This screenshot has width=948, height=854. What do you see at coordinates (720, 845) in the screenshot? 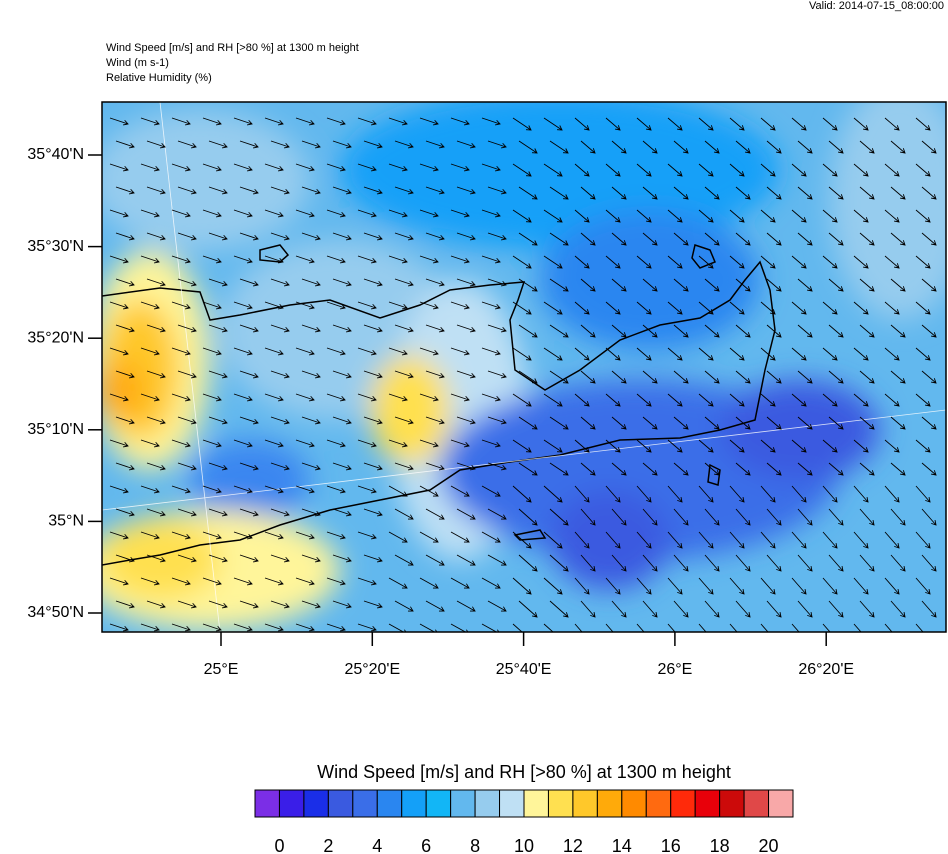
I see `colorbar-label: 18` at bounding box center [720, 845].